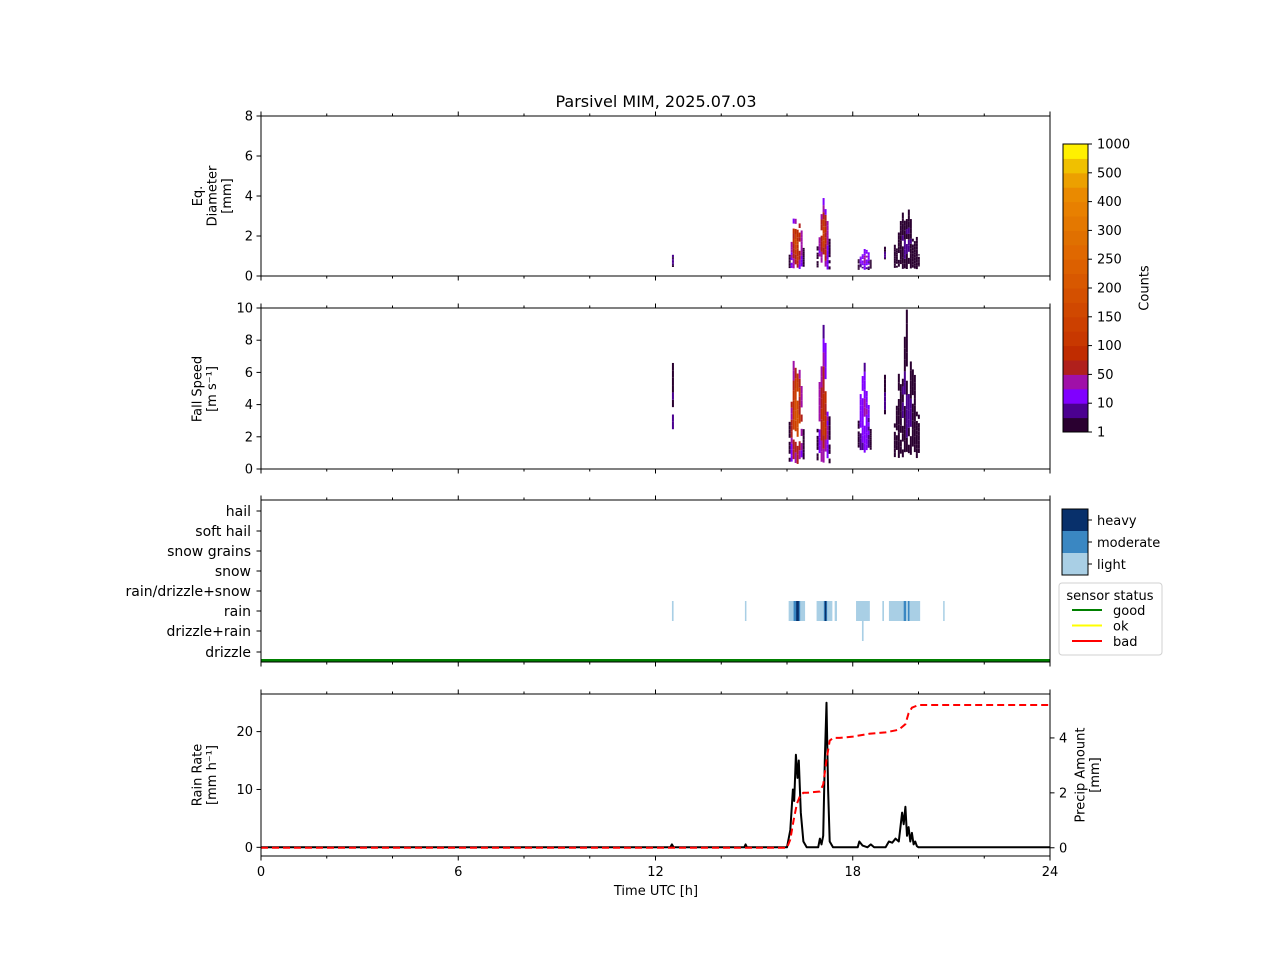  I want to click on intensity-legend: heavy moderate light, so click(1110, 542).